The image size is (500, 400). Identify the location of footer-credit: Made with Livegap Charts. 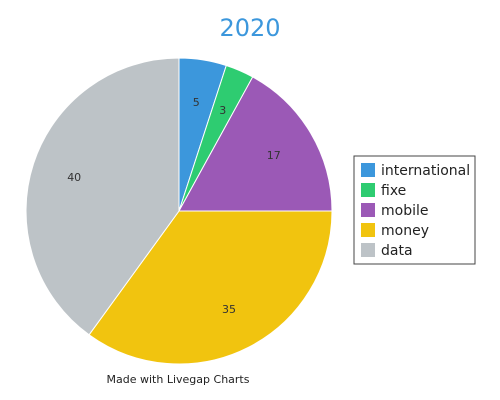
(178, 379).